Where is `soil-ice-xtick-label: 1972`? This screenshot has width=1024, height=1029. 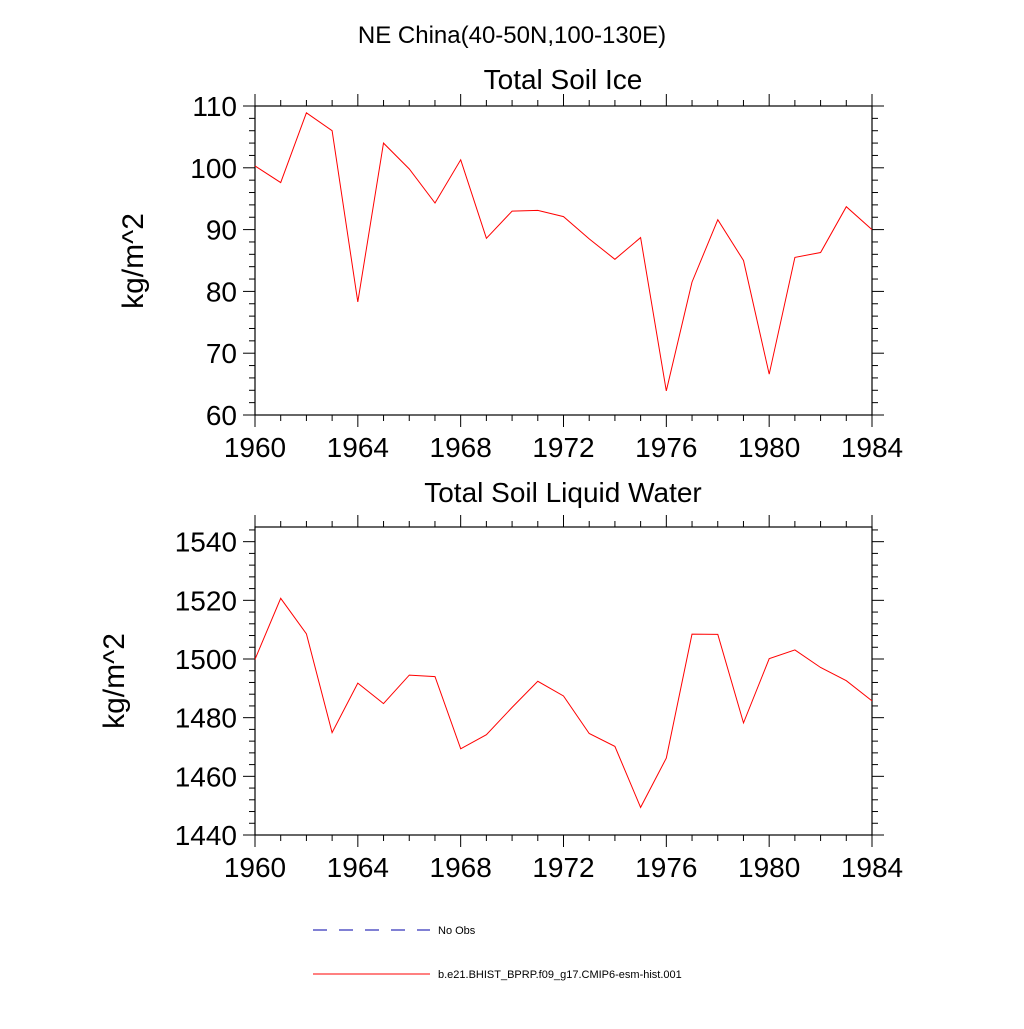 soil-ice-xtick-label: 1972 is located at coordinates (563, 447).